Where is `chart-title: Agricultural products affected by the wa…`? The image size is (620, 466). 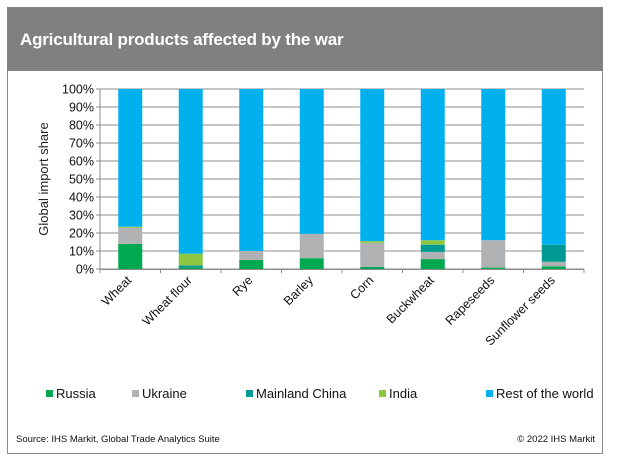 chart-title: Agricultural products affected by the wa… is located at coordinates (182, 39).